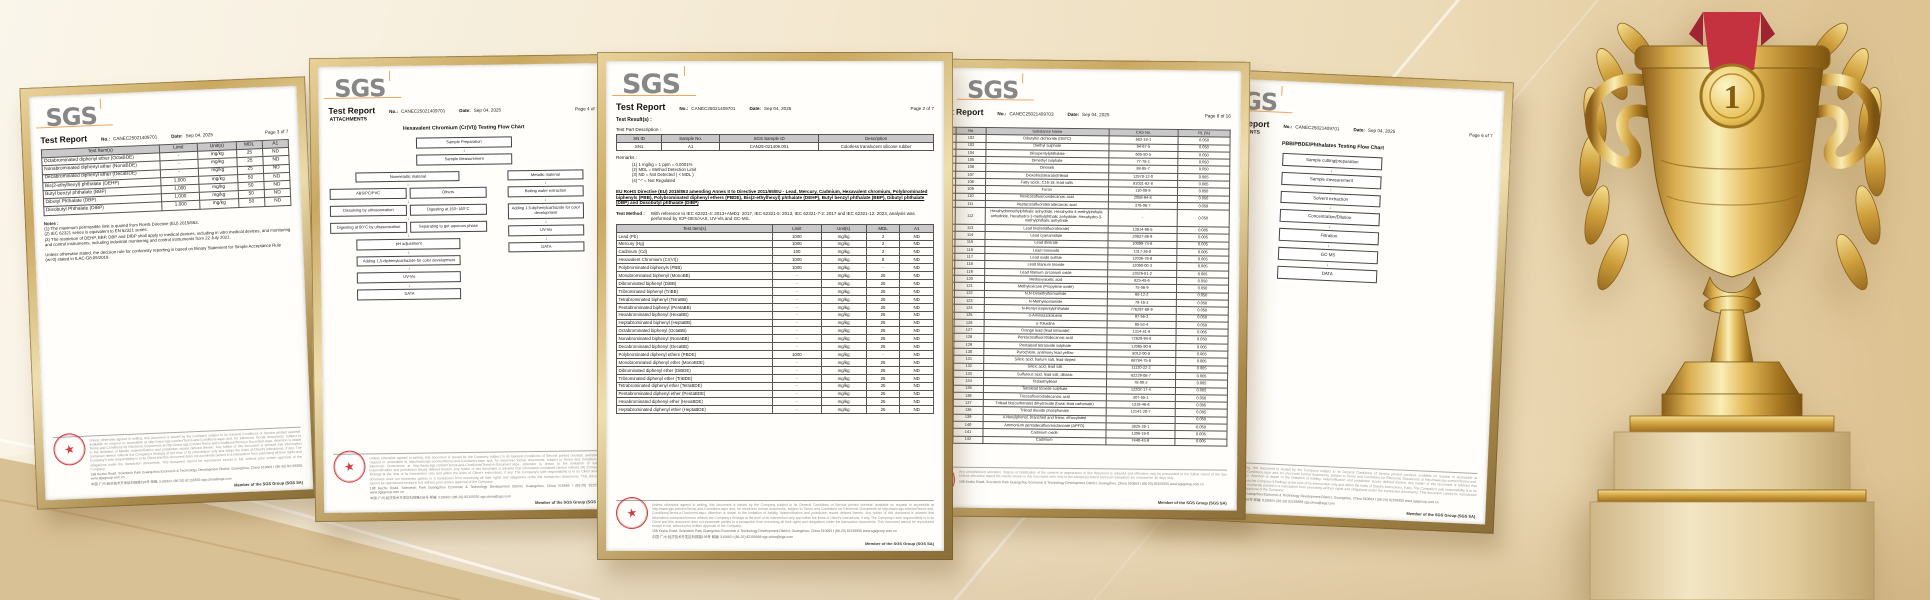 The height and width of the screenshot is (600, 1930). What do you see at coordinates (883, 260) in the screenshot?
I see `table-cell: 8` at bounding box center [883, 260].